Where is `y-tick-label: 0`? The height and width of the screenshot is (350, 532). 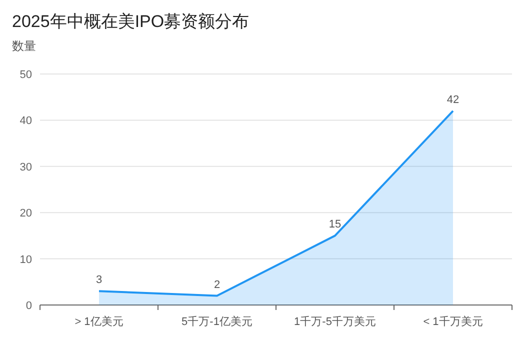 y-tick-label: 0 is located at coordinates (29, 306).